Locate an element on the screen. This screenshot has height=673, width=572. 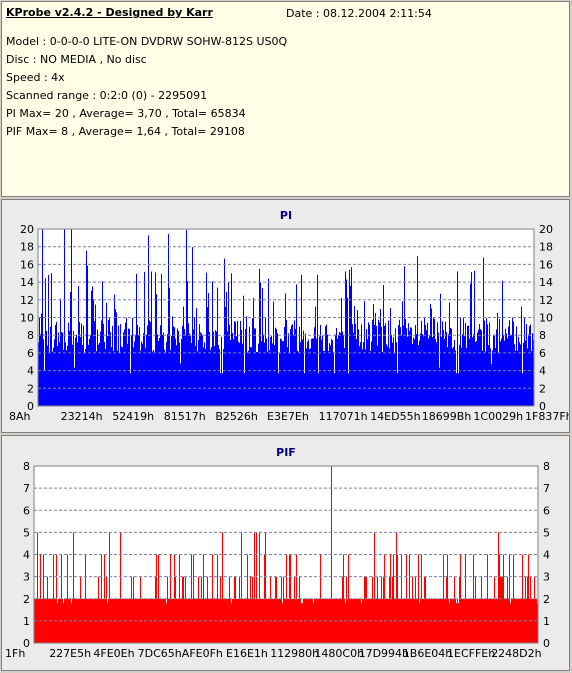
disc-line: Disc : NO MEDIA , No disc is located at coordinates (76, 59).